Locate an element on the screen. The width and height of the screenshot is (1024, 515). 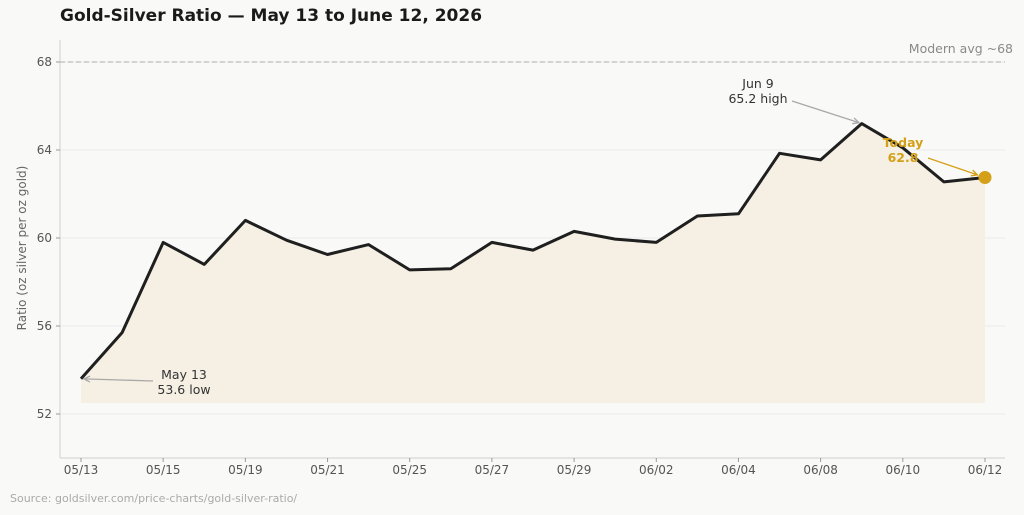
x-tick-label: 05/29 is located at coordinates (574, 470).